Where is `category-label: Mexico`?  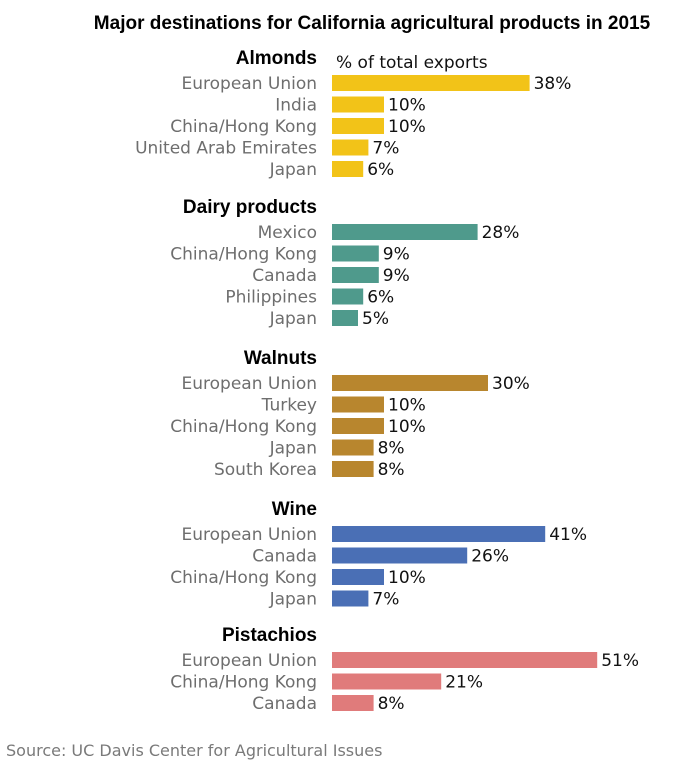 category-label: Mexico is located at coordinates (287, 233).